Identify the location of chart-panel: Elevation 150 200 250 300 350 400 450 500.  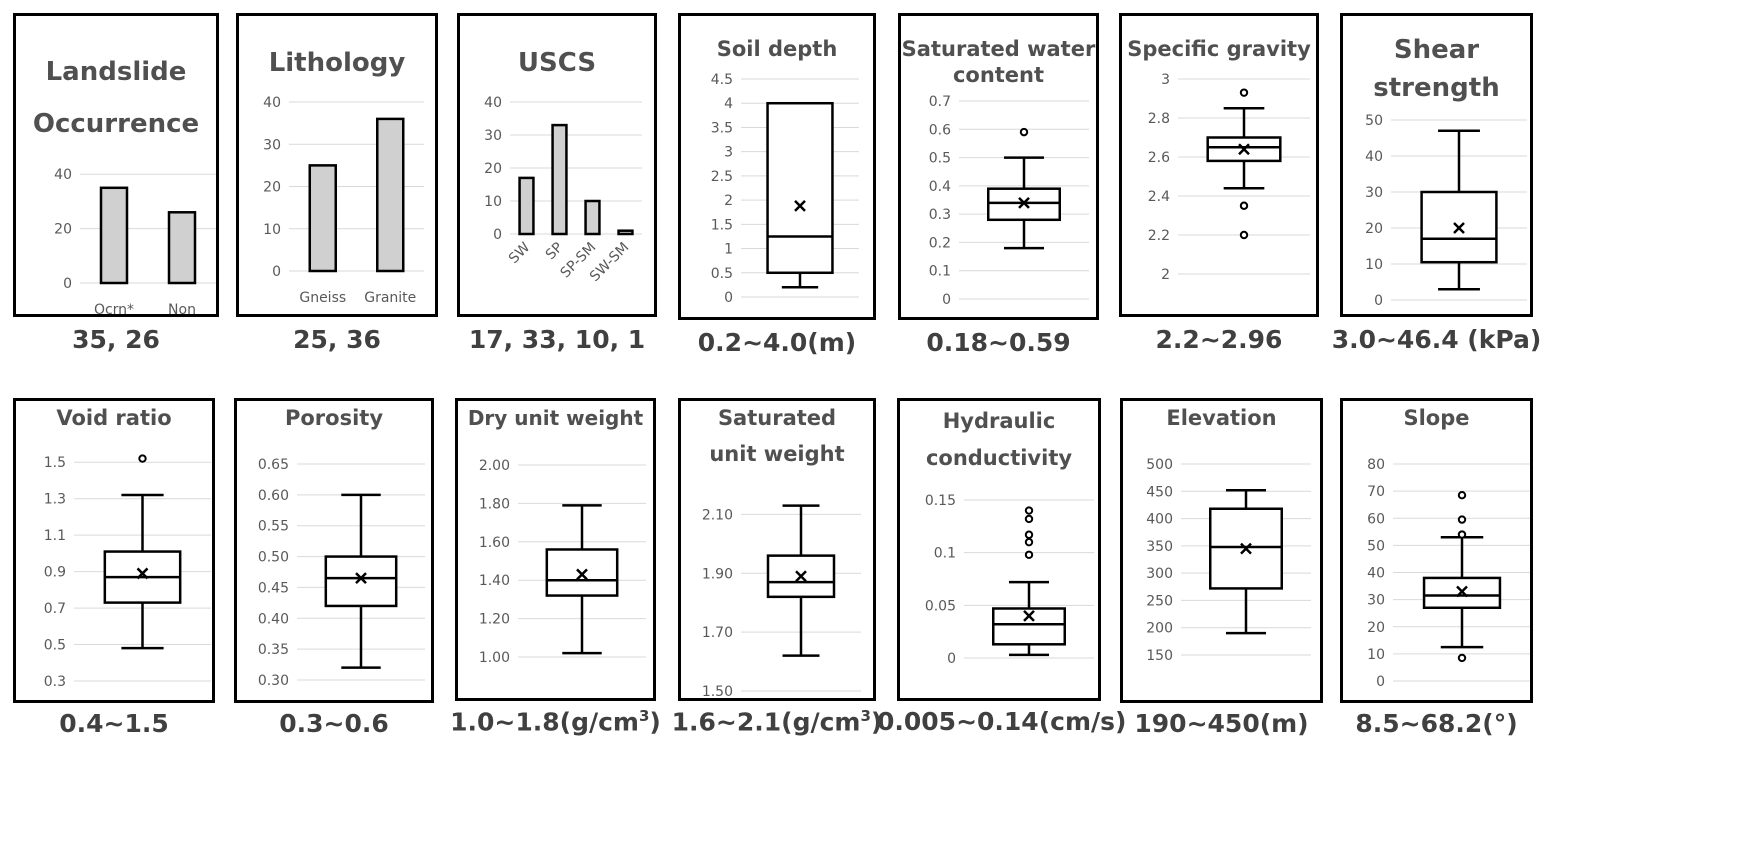
(1221, 550).